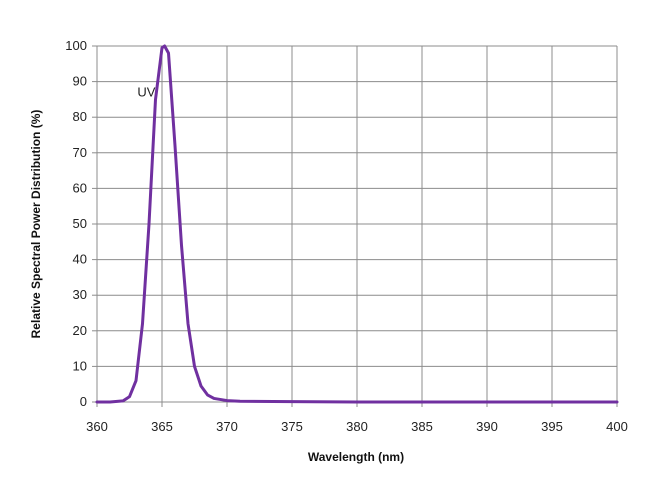  What do you see at coordinates (80, 294) in the screenshot?
I see `y-tick-label: 30` at bounding box center [80, 294].